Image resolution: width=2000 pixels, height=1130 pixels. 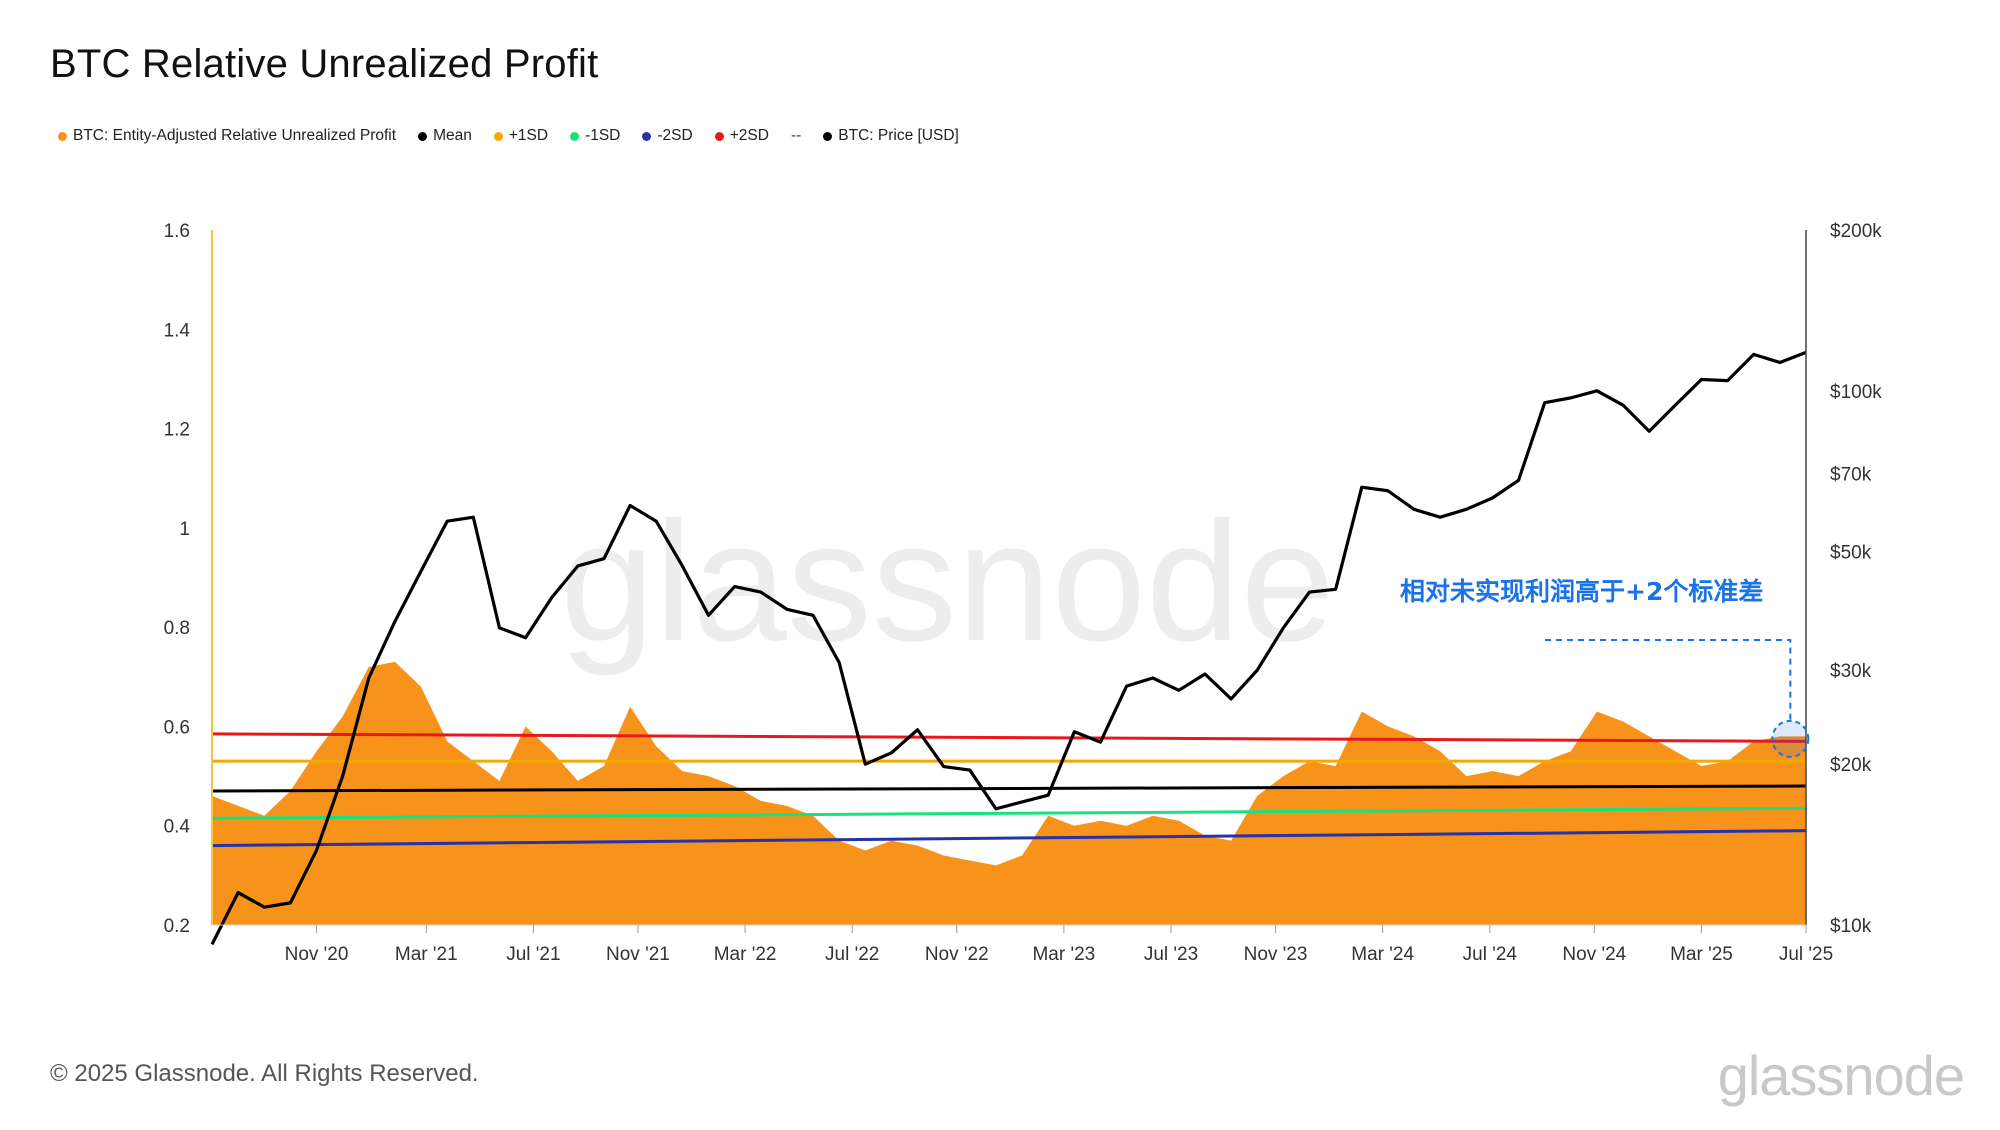 I want to click on y-right-tick-label: $200k, so click(x=1856, y=231).